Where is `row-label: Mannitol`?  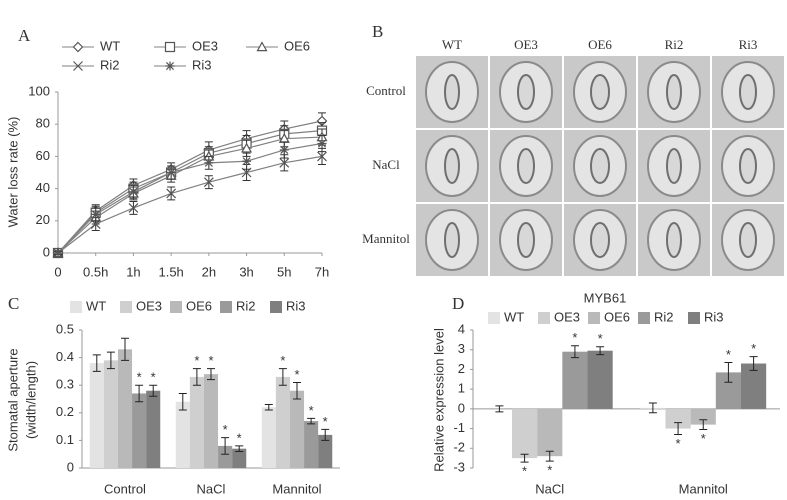
row-label: Mannitol is located at coordinates (386, 238).